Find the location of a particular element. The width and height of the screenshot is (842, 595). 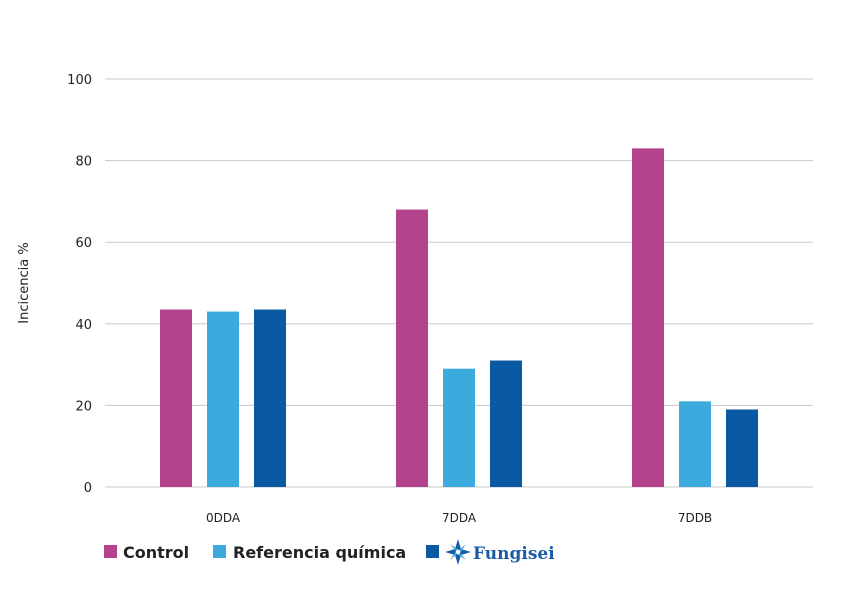

x-axis-ticks: 0DDA 7DDA 7DDB is located at coordinates (459, 518).